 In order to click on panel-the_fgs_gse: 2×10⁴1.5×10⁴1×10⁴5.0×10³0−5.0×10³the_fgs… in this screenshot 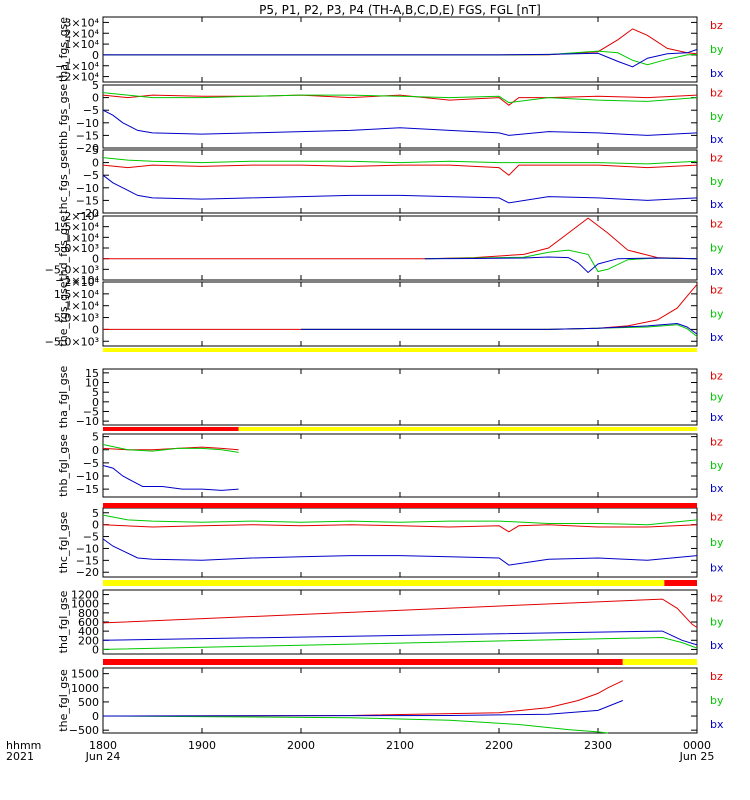, I will do `click(384, 312)`.